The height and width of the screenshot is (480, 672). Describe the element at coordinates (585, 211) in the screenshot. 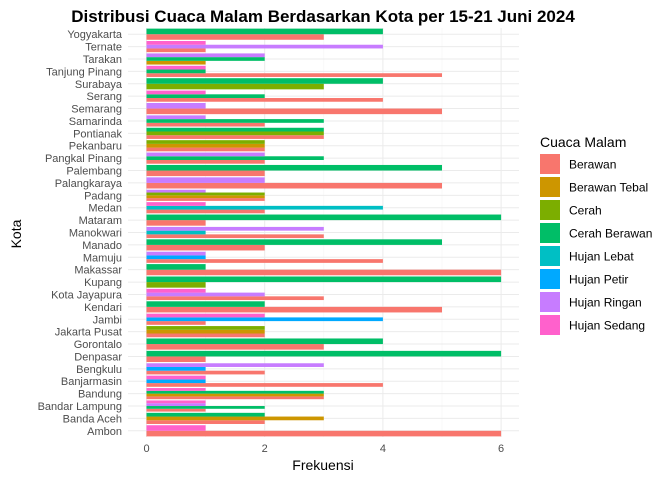

I see `legend-label: Cerah` at that location.